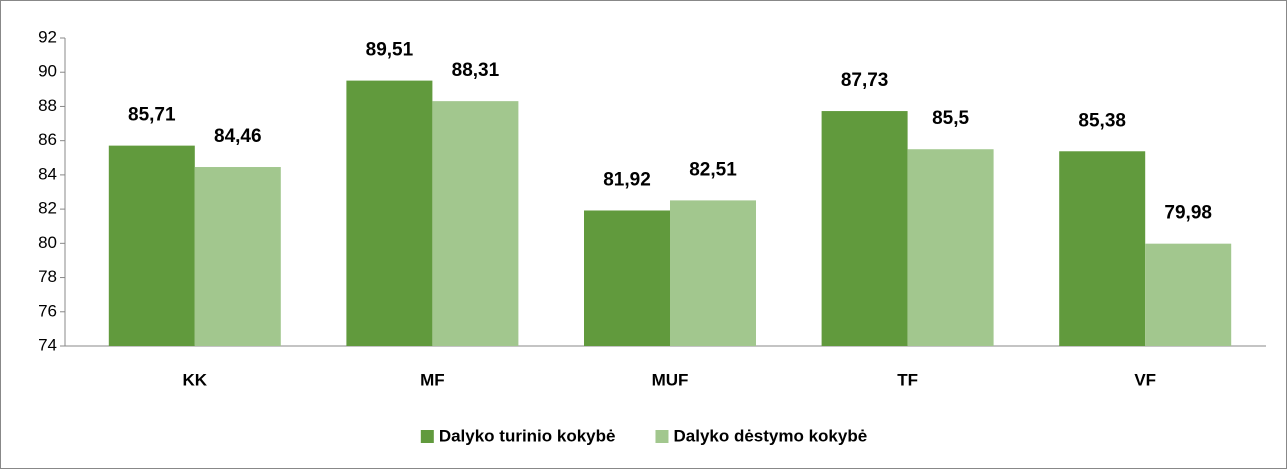 This screenshot has height=470, width=1288. I want to click on legend-label: Dalyko turinio kokybė, so click(527, 435).